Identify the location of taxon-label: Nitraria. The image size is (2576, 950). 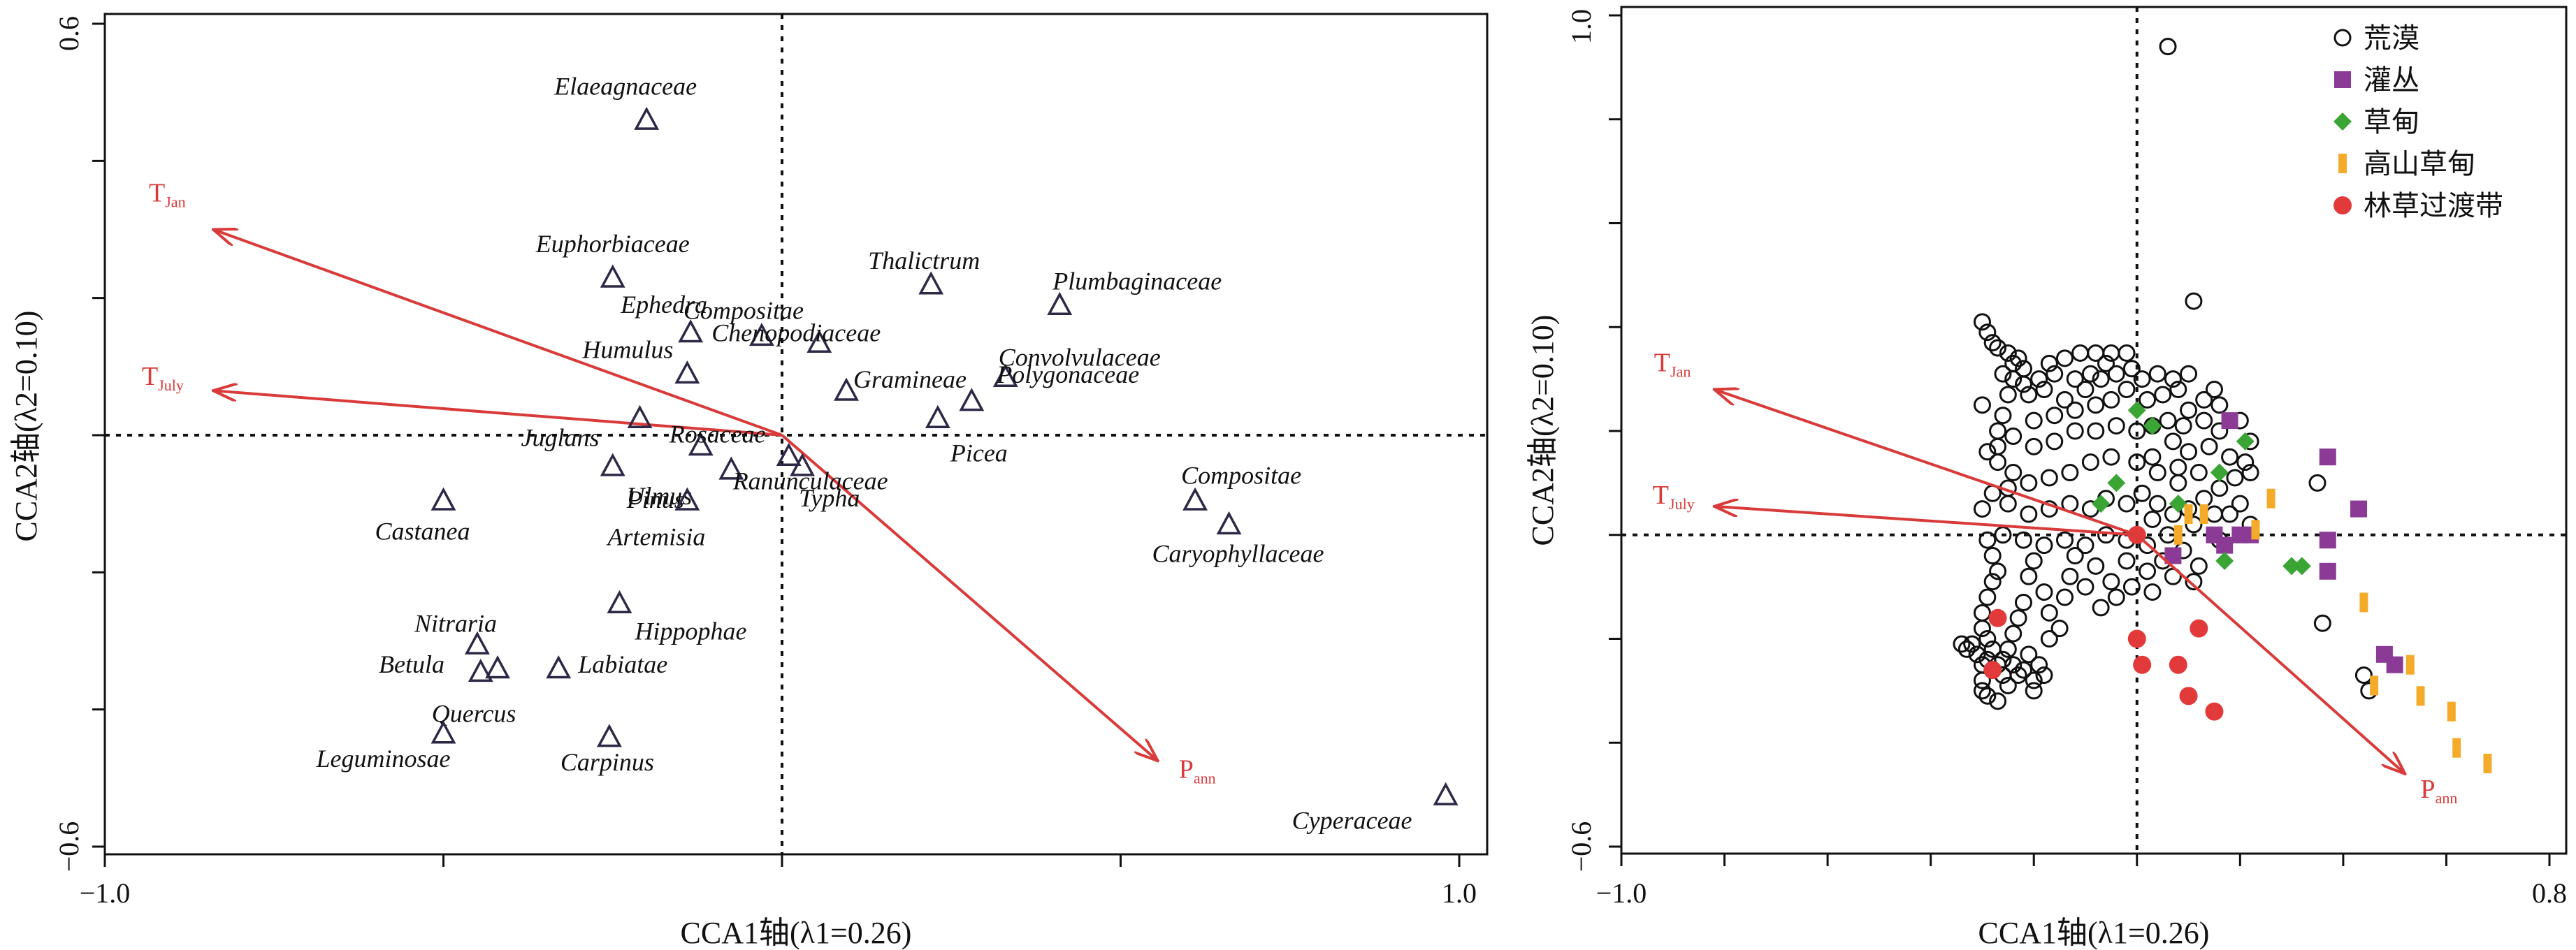
(456, 623).